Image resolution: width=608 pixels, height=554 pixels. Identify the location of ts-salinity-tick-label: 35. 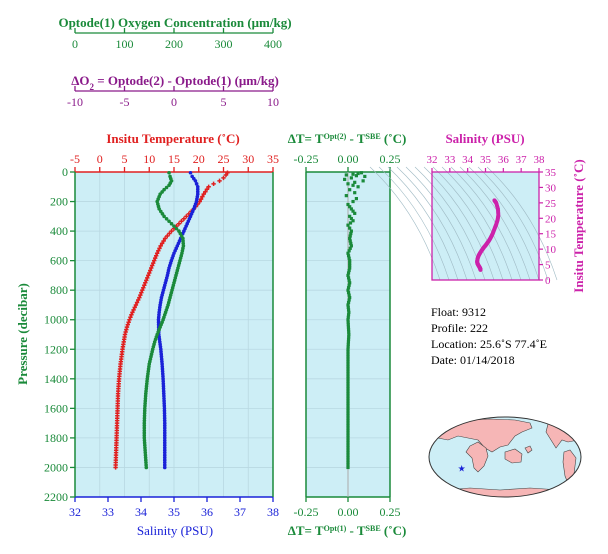
(486, 160).